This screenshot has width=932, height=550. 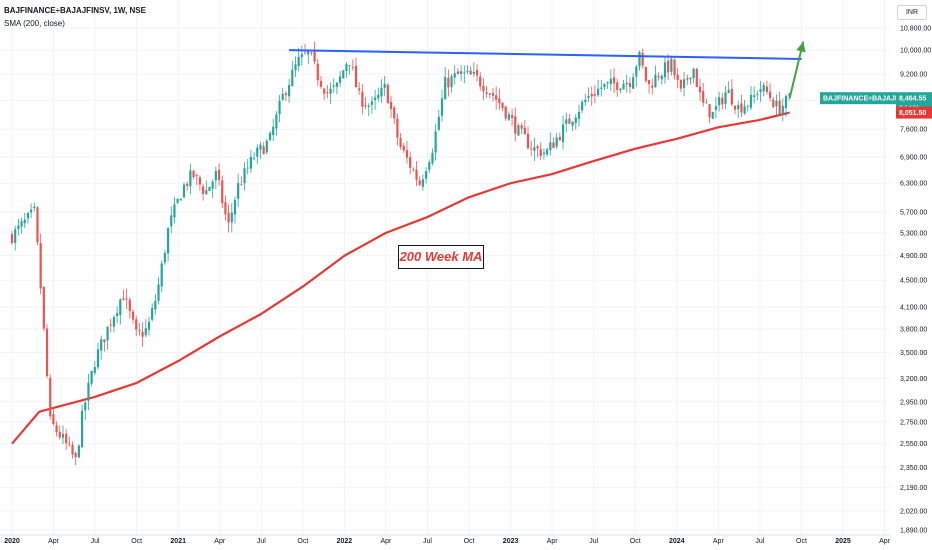 What do you see at coordinates (913, 130) in the screenshot?
I see `y-tick-label: 7,600.00` at bounding box center [913, 130].